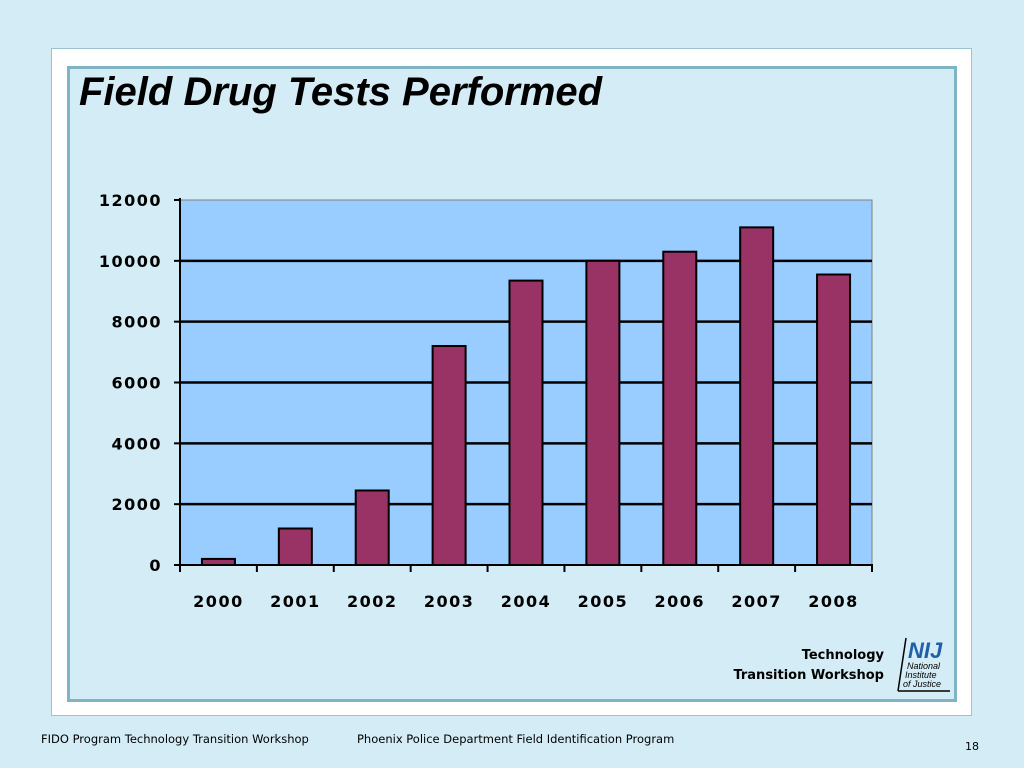 This screenshot has width=1024, height=768. What do you see at coordinates (136, 504) in the screenshot?
I see `y-tick-label-2000: 2000` at bounding box center [136, 504].